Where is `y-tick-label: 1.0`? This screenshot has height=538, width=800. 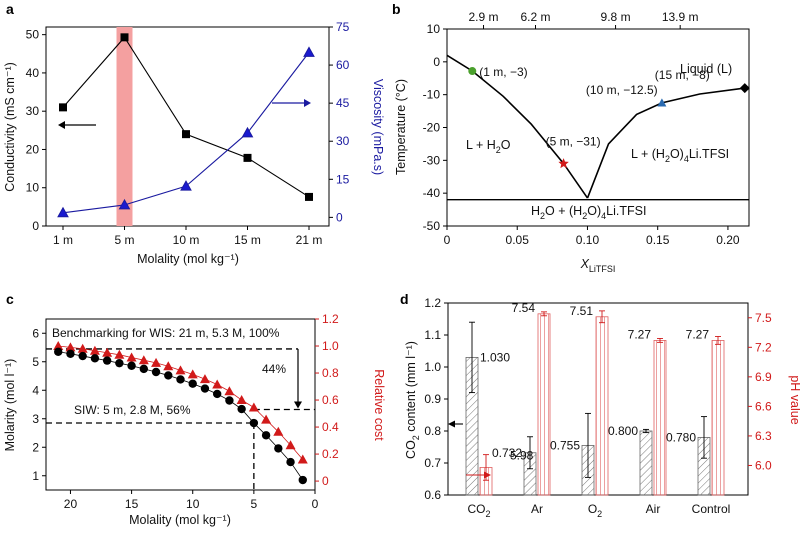 y-tick-label: 1.0 is located at coordinates (432, 367).